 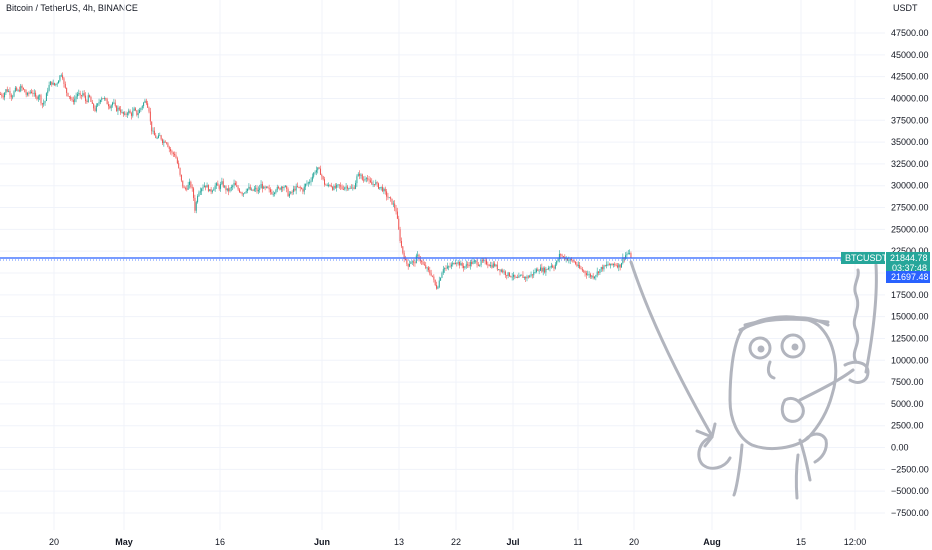 I want to click on y-tick-label: 32500.00, so click(x=910, y=164).